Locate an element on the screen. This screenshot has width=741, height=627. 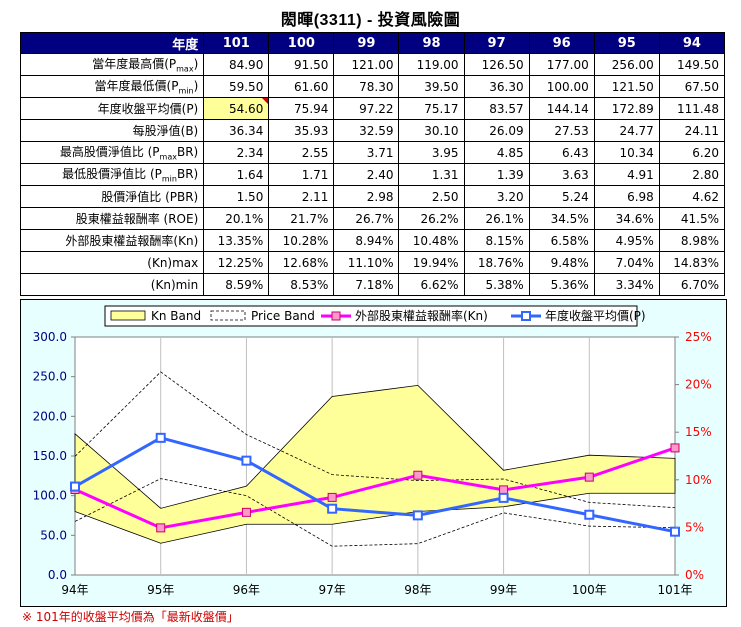
table-cell: 26.1% is located at coordinates (496, 218).